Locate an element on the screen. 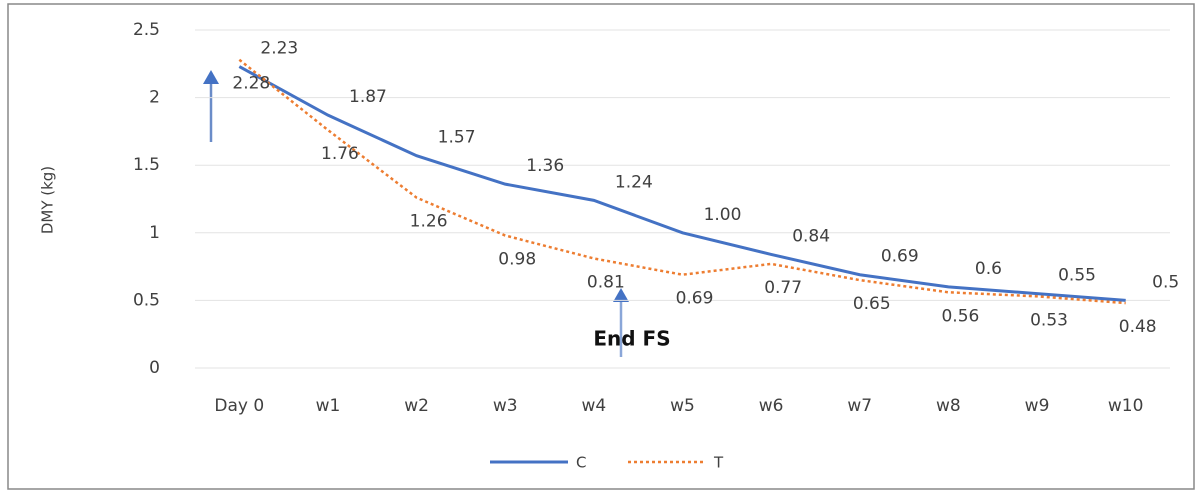 This screenshot has height=499, width=1202. data-label: 1.76 is located at coordinates (340, 154).